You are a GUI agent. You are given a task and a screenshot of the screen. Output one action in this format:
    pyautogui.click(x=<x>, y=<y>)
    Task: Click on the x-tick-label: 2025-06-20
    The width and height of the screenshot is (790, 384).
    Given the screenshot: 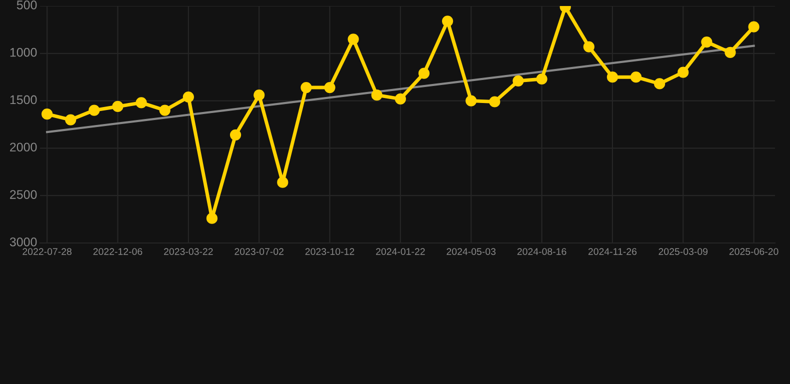 What is the action you would take?
    pyautogui.click(x=753, y=251)
    